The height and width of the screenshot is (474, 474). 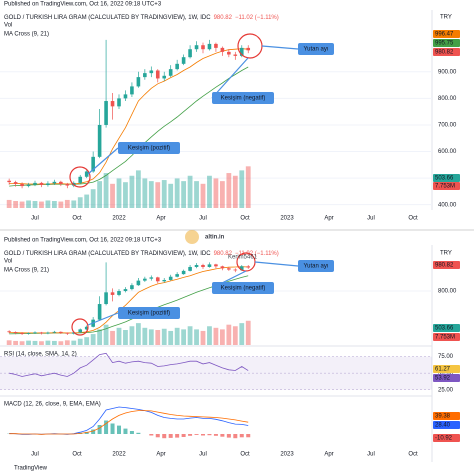 I want to click on x-tick-label: Apr, so click(x=328, y=219).